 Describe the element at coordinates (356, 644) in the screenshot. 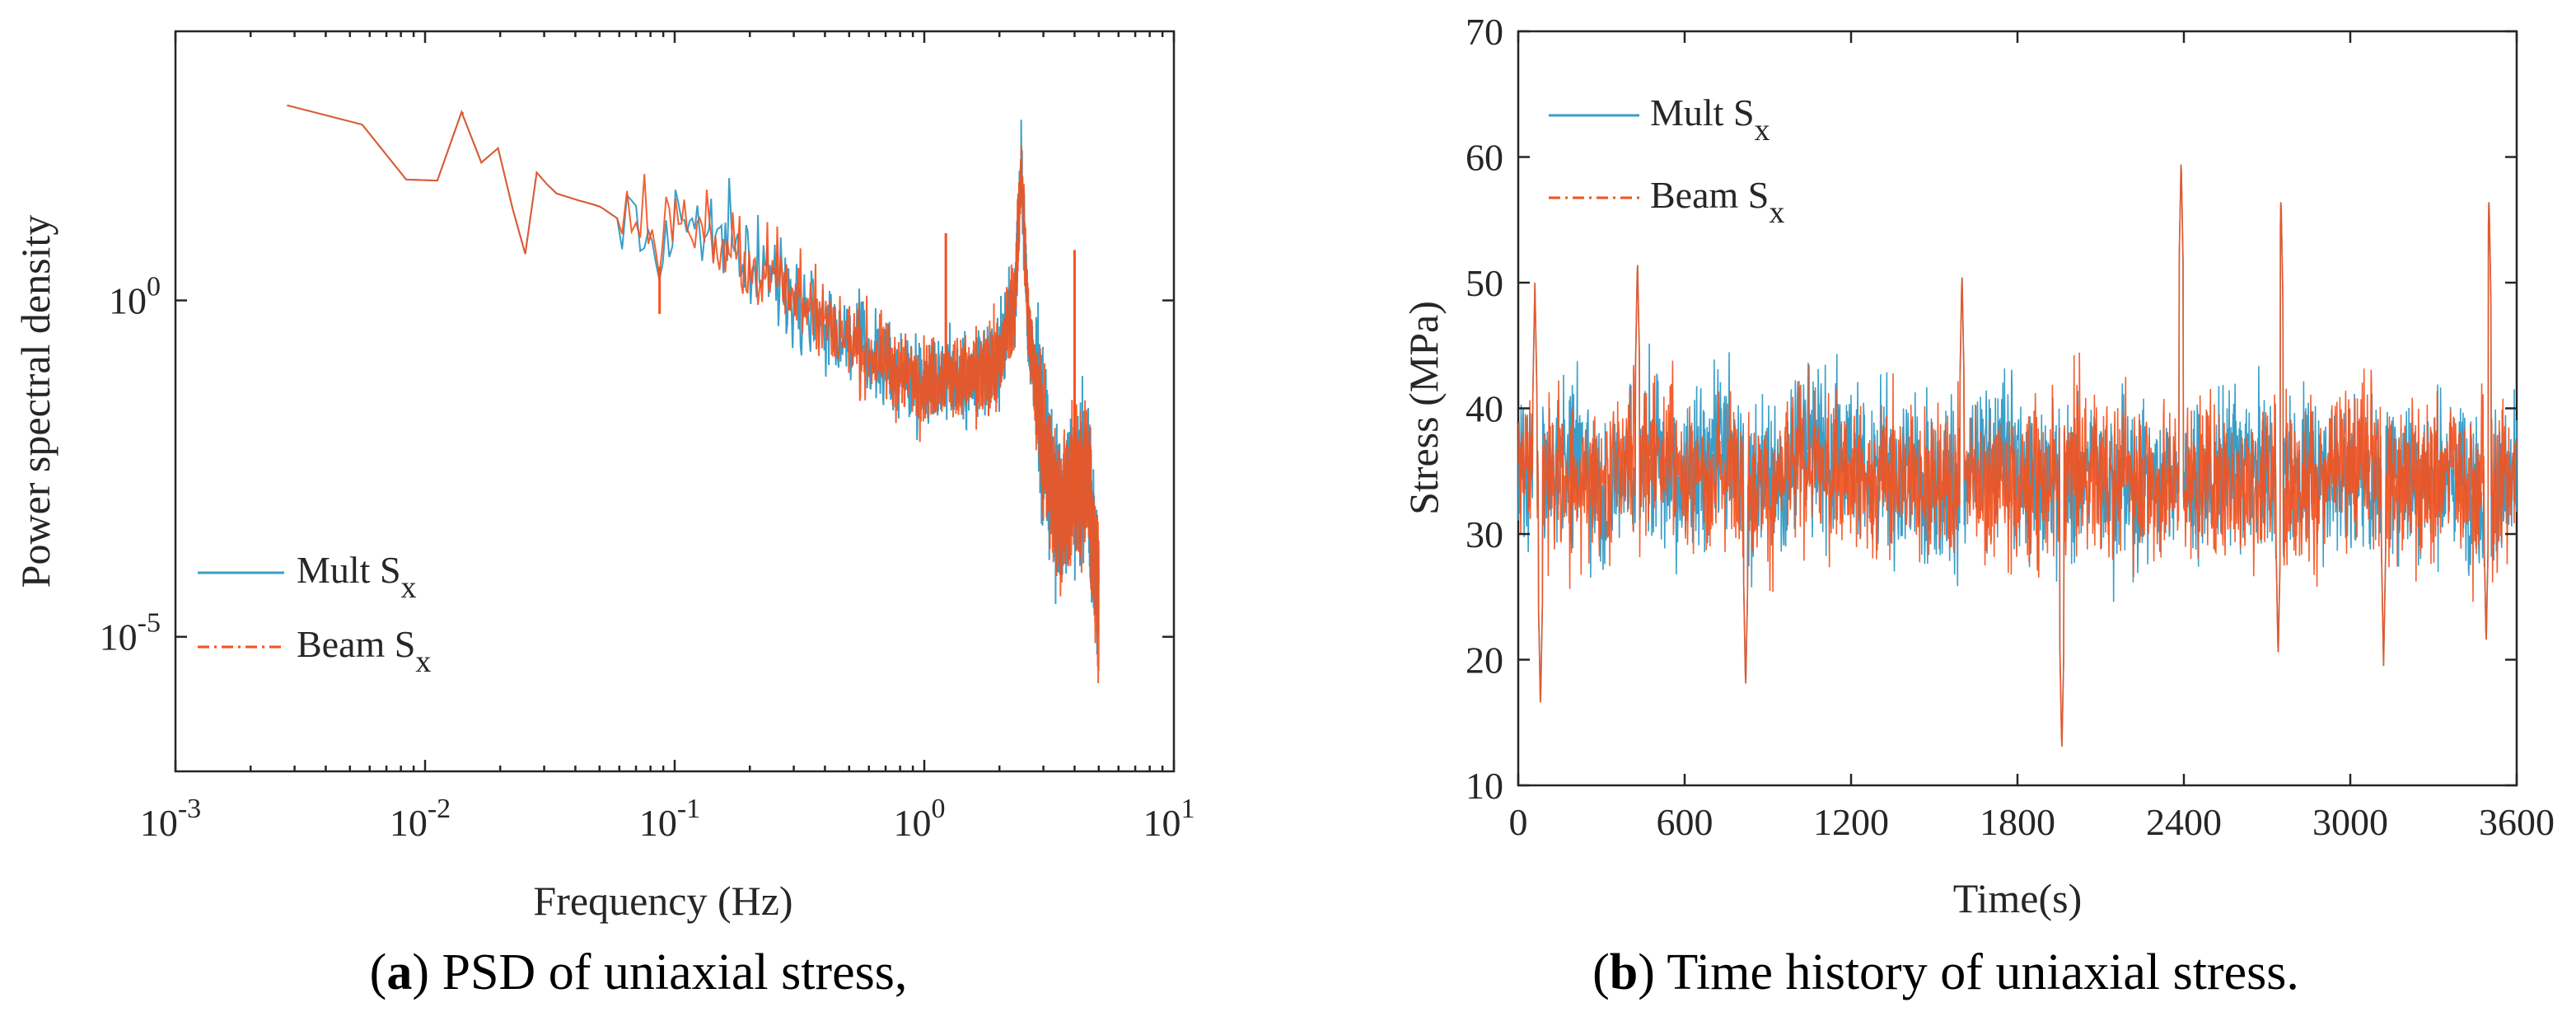

I see `panel-a-legend-beam-name: Beam S` at that location.